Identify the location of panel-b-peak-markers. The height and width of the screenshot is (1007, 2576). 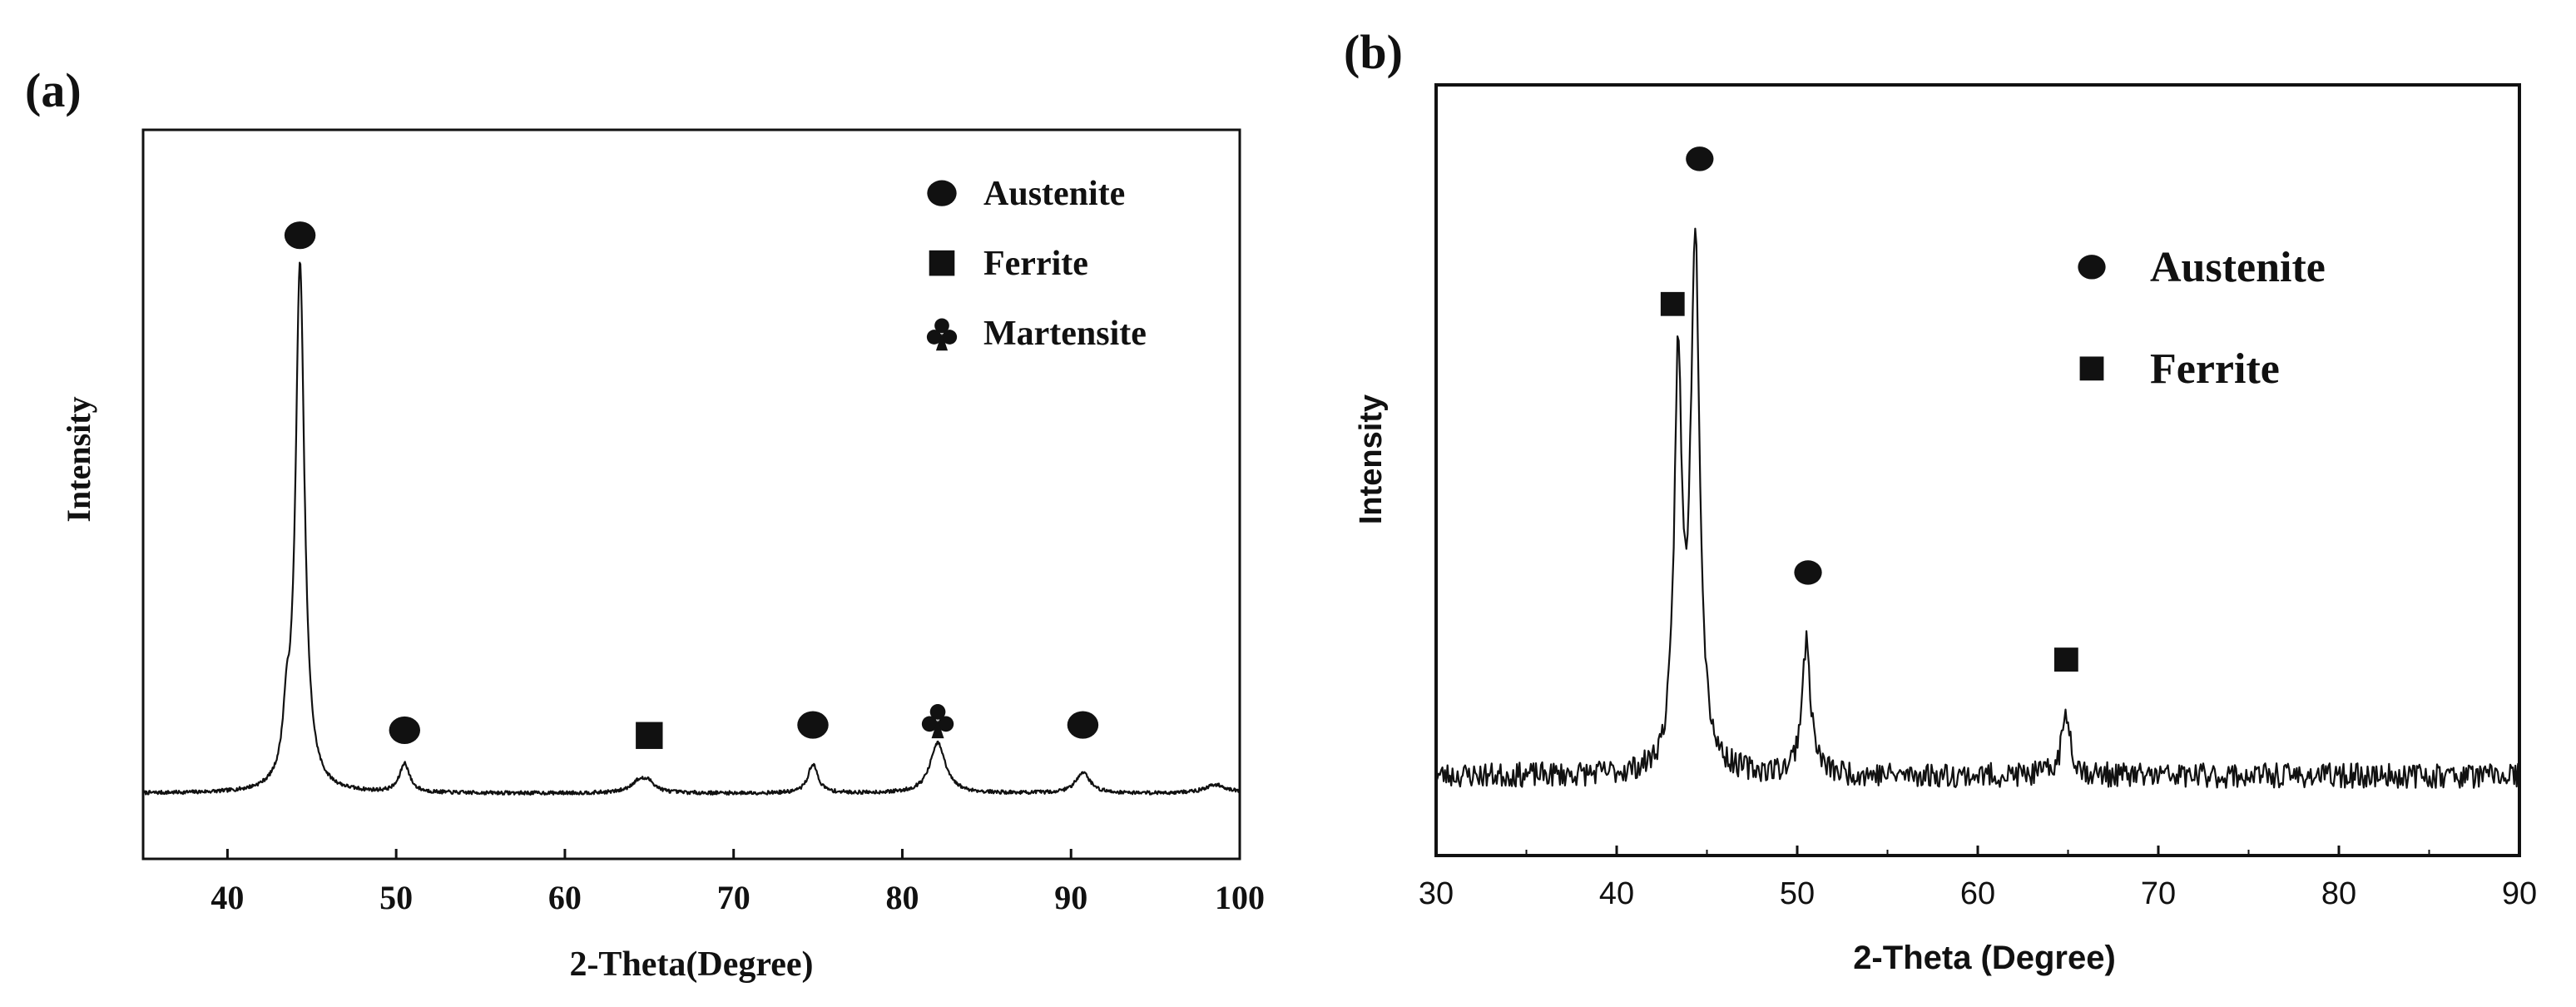
(1869, 409).